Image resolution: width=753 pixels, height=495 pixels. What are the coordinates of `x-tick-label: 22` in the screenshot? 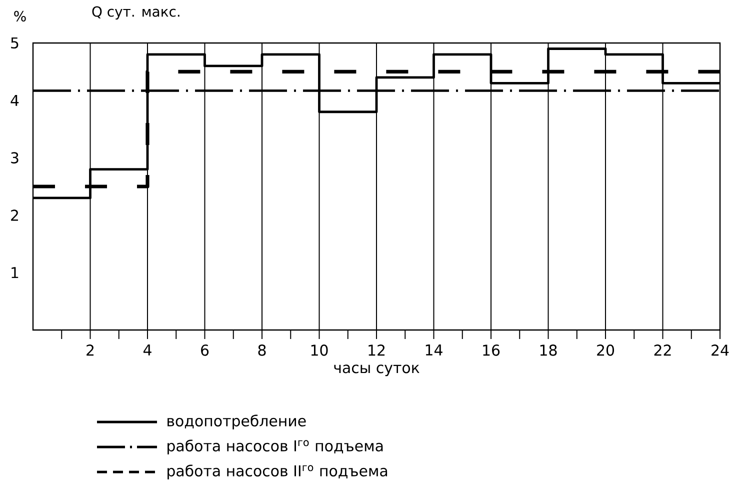 It's located at (662, 350).